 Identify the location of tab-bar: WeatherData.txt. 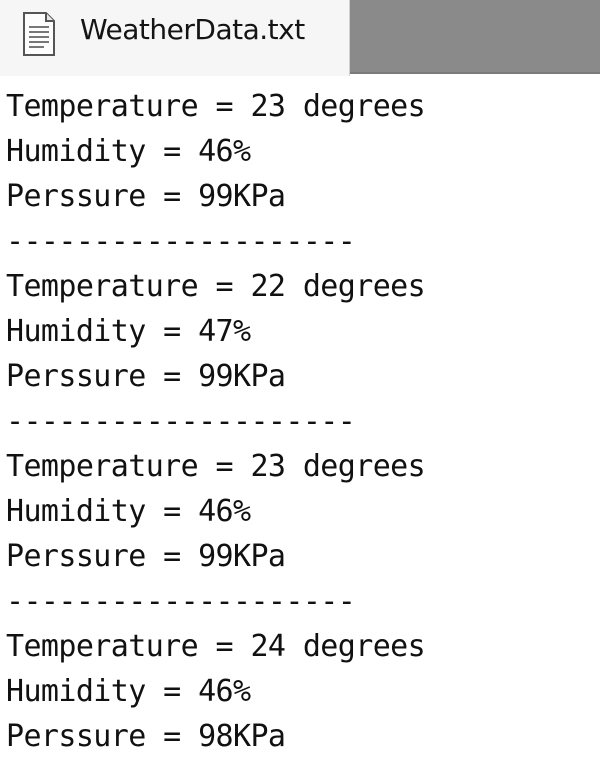
(300, 39).